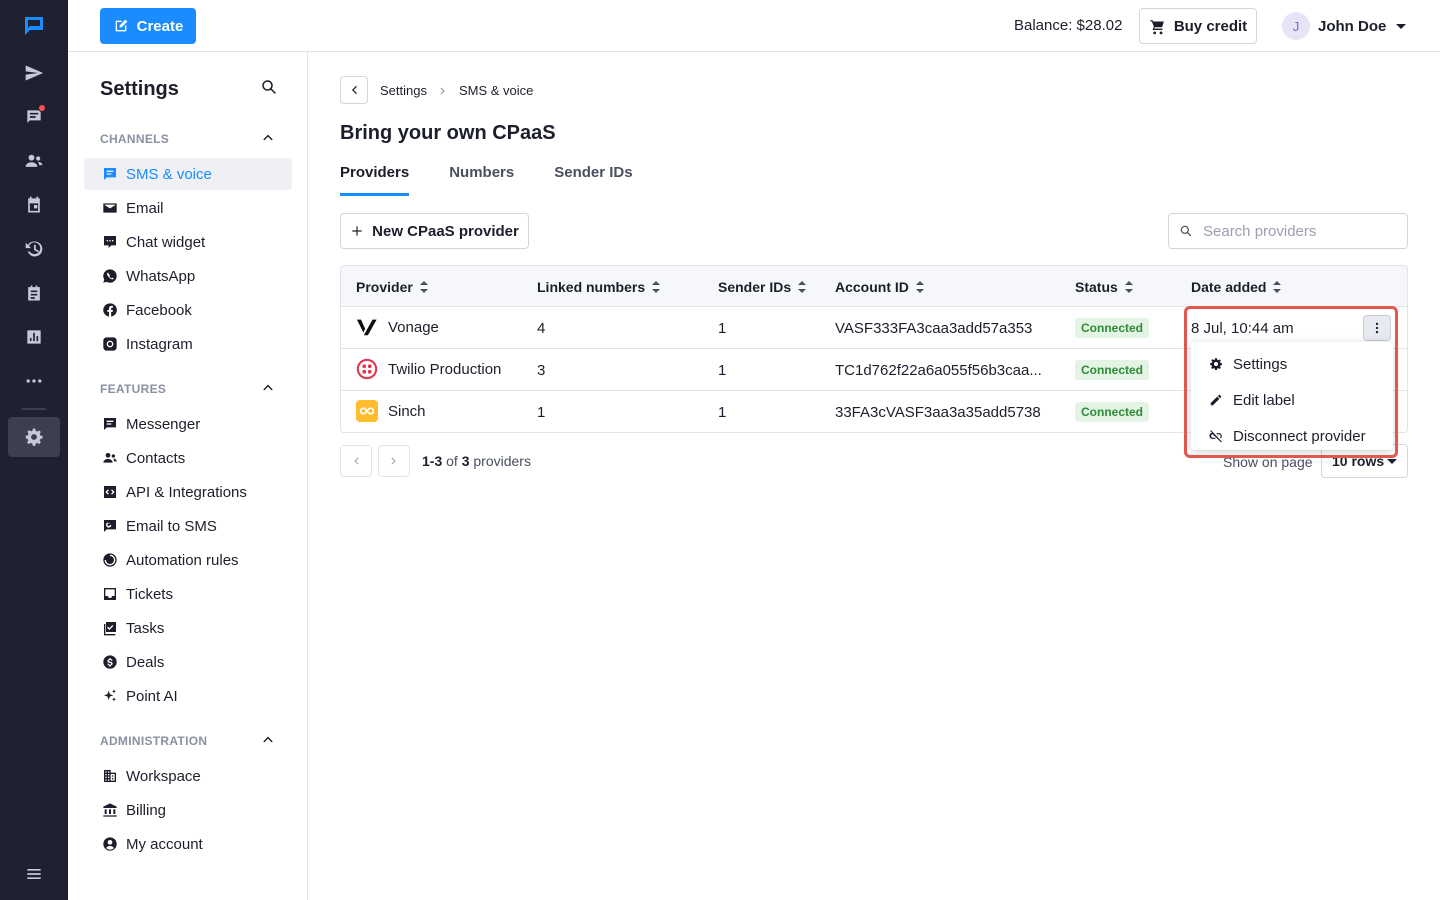 Image resolution: width=1440 pixels, height=900 pixels. I want to click on linked-numbers-cell: 3, so click(541, 370).